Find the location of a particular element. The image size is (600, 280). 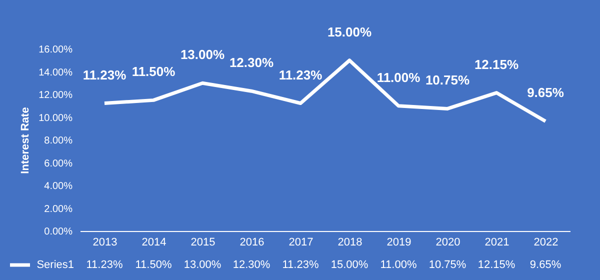

text: 9.65% is located at coordinates (545, 92).